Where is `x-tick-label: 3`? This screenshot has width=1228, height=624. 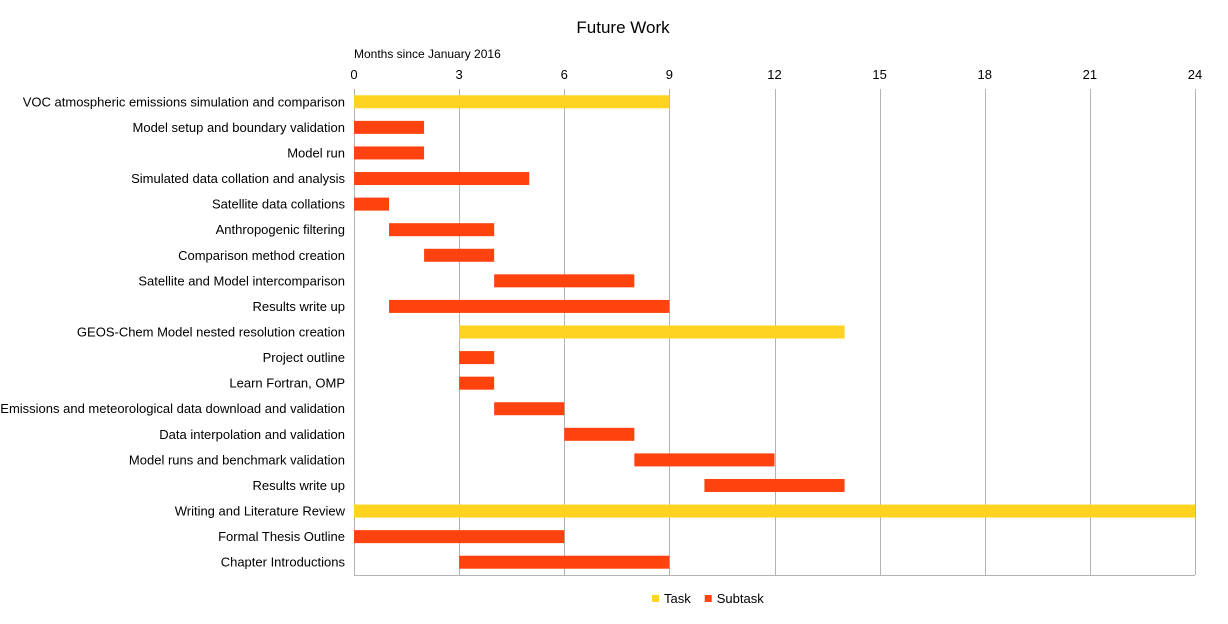
x-tick-label: 3 is located at coordinates (459, 74).